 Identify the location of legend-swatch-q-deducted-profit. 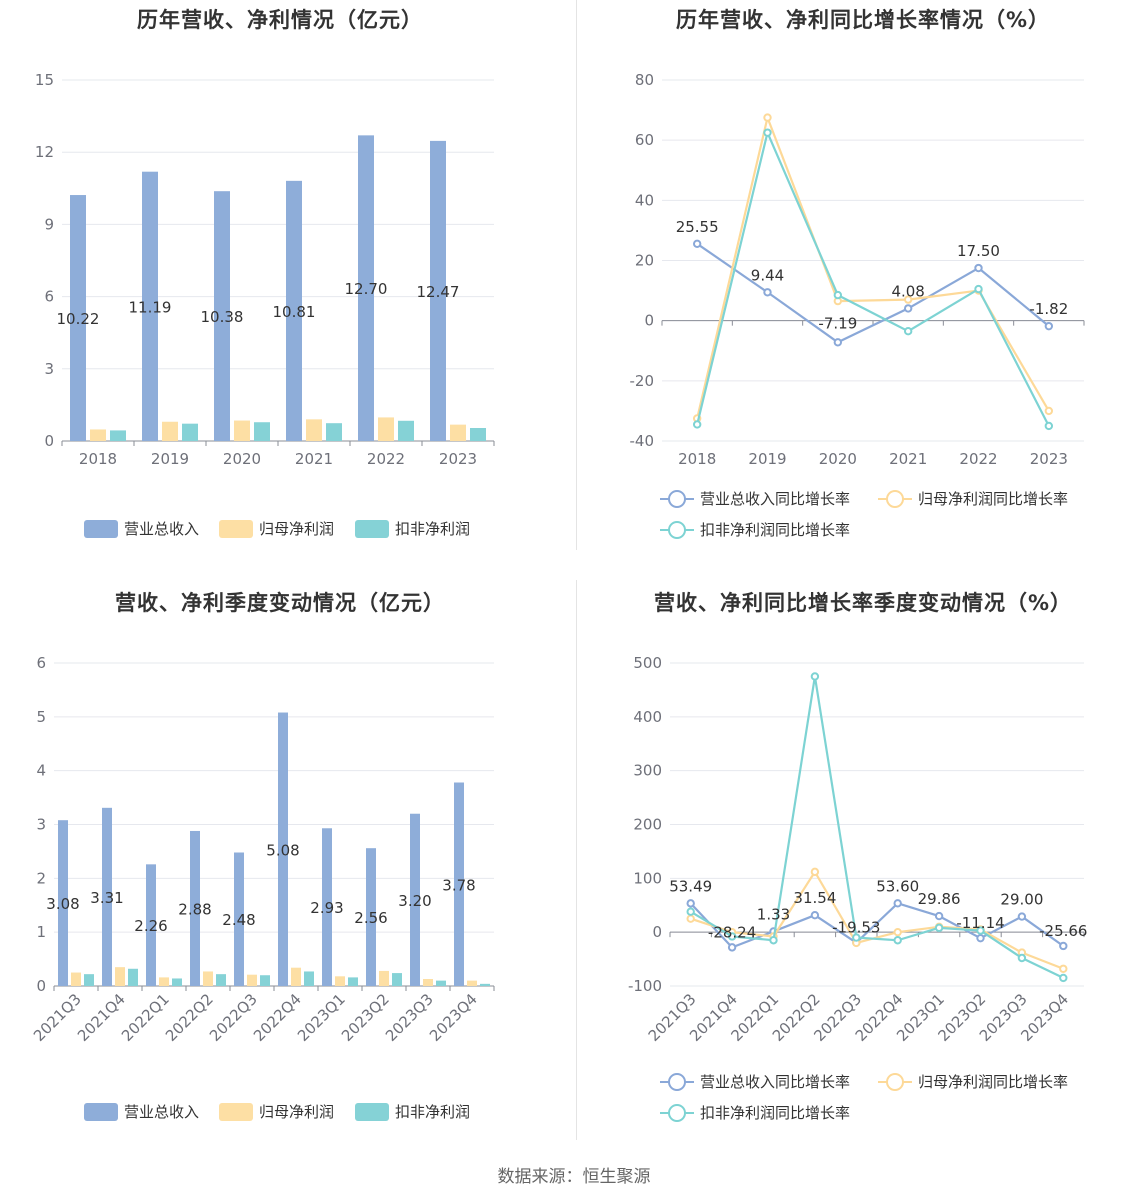
(372, 1111).